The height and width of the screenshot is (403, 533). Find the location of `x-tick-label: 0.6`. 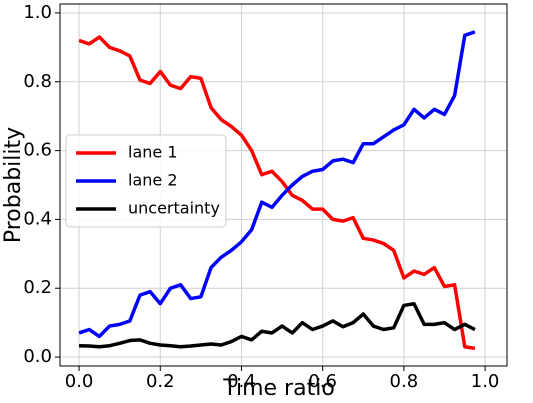

x-tick-label: 0.6 is located at coordinates (322, 381).